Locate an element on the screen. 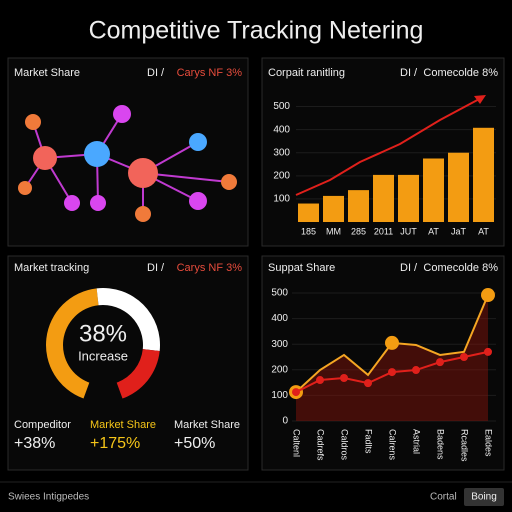  kpi-value: +50% is located at coordinates (194, 443).